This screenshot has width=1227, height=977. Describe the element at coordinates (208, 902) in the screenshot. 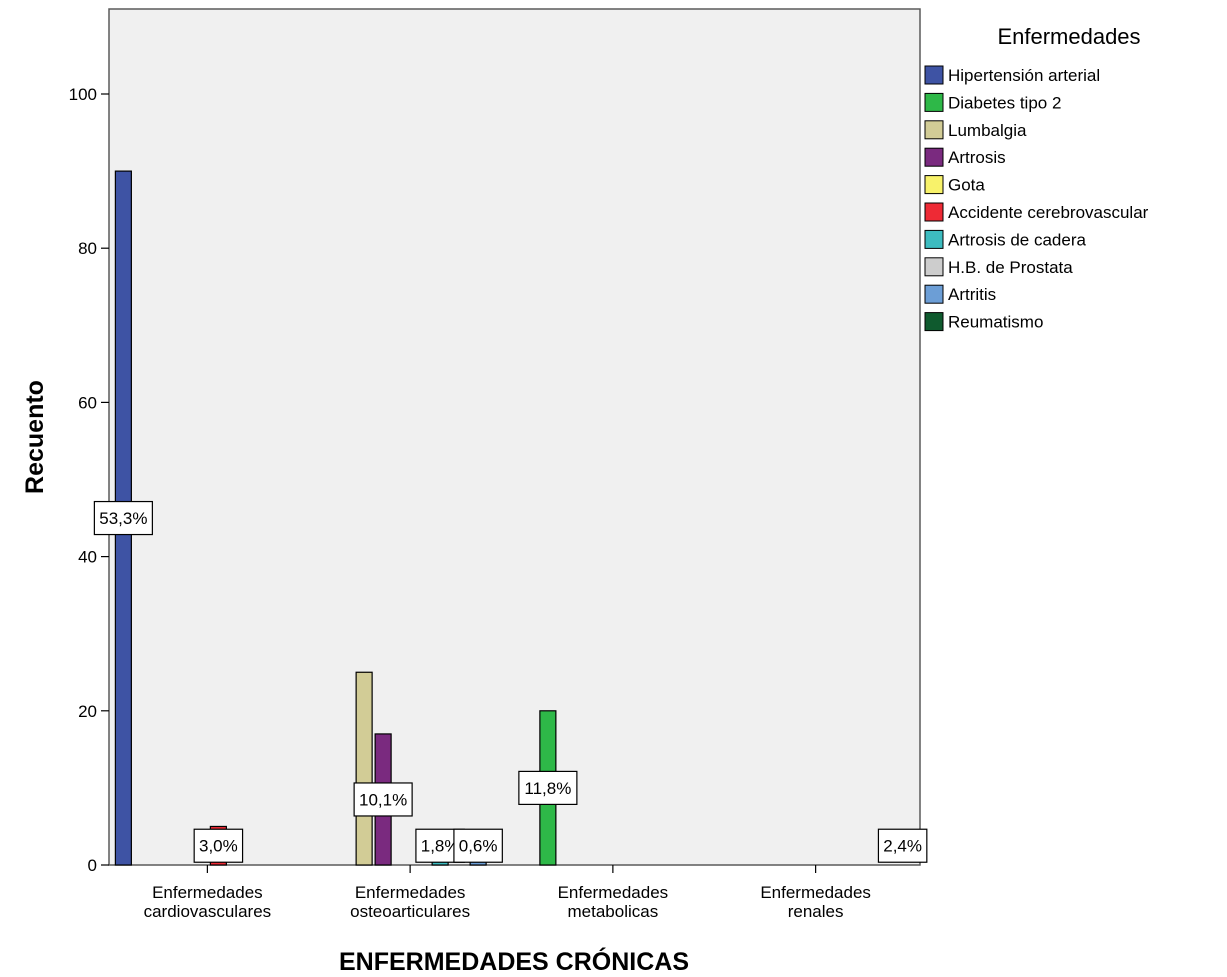

I see `x-tick-label: Enfermedades cardiovasculares` at that location.